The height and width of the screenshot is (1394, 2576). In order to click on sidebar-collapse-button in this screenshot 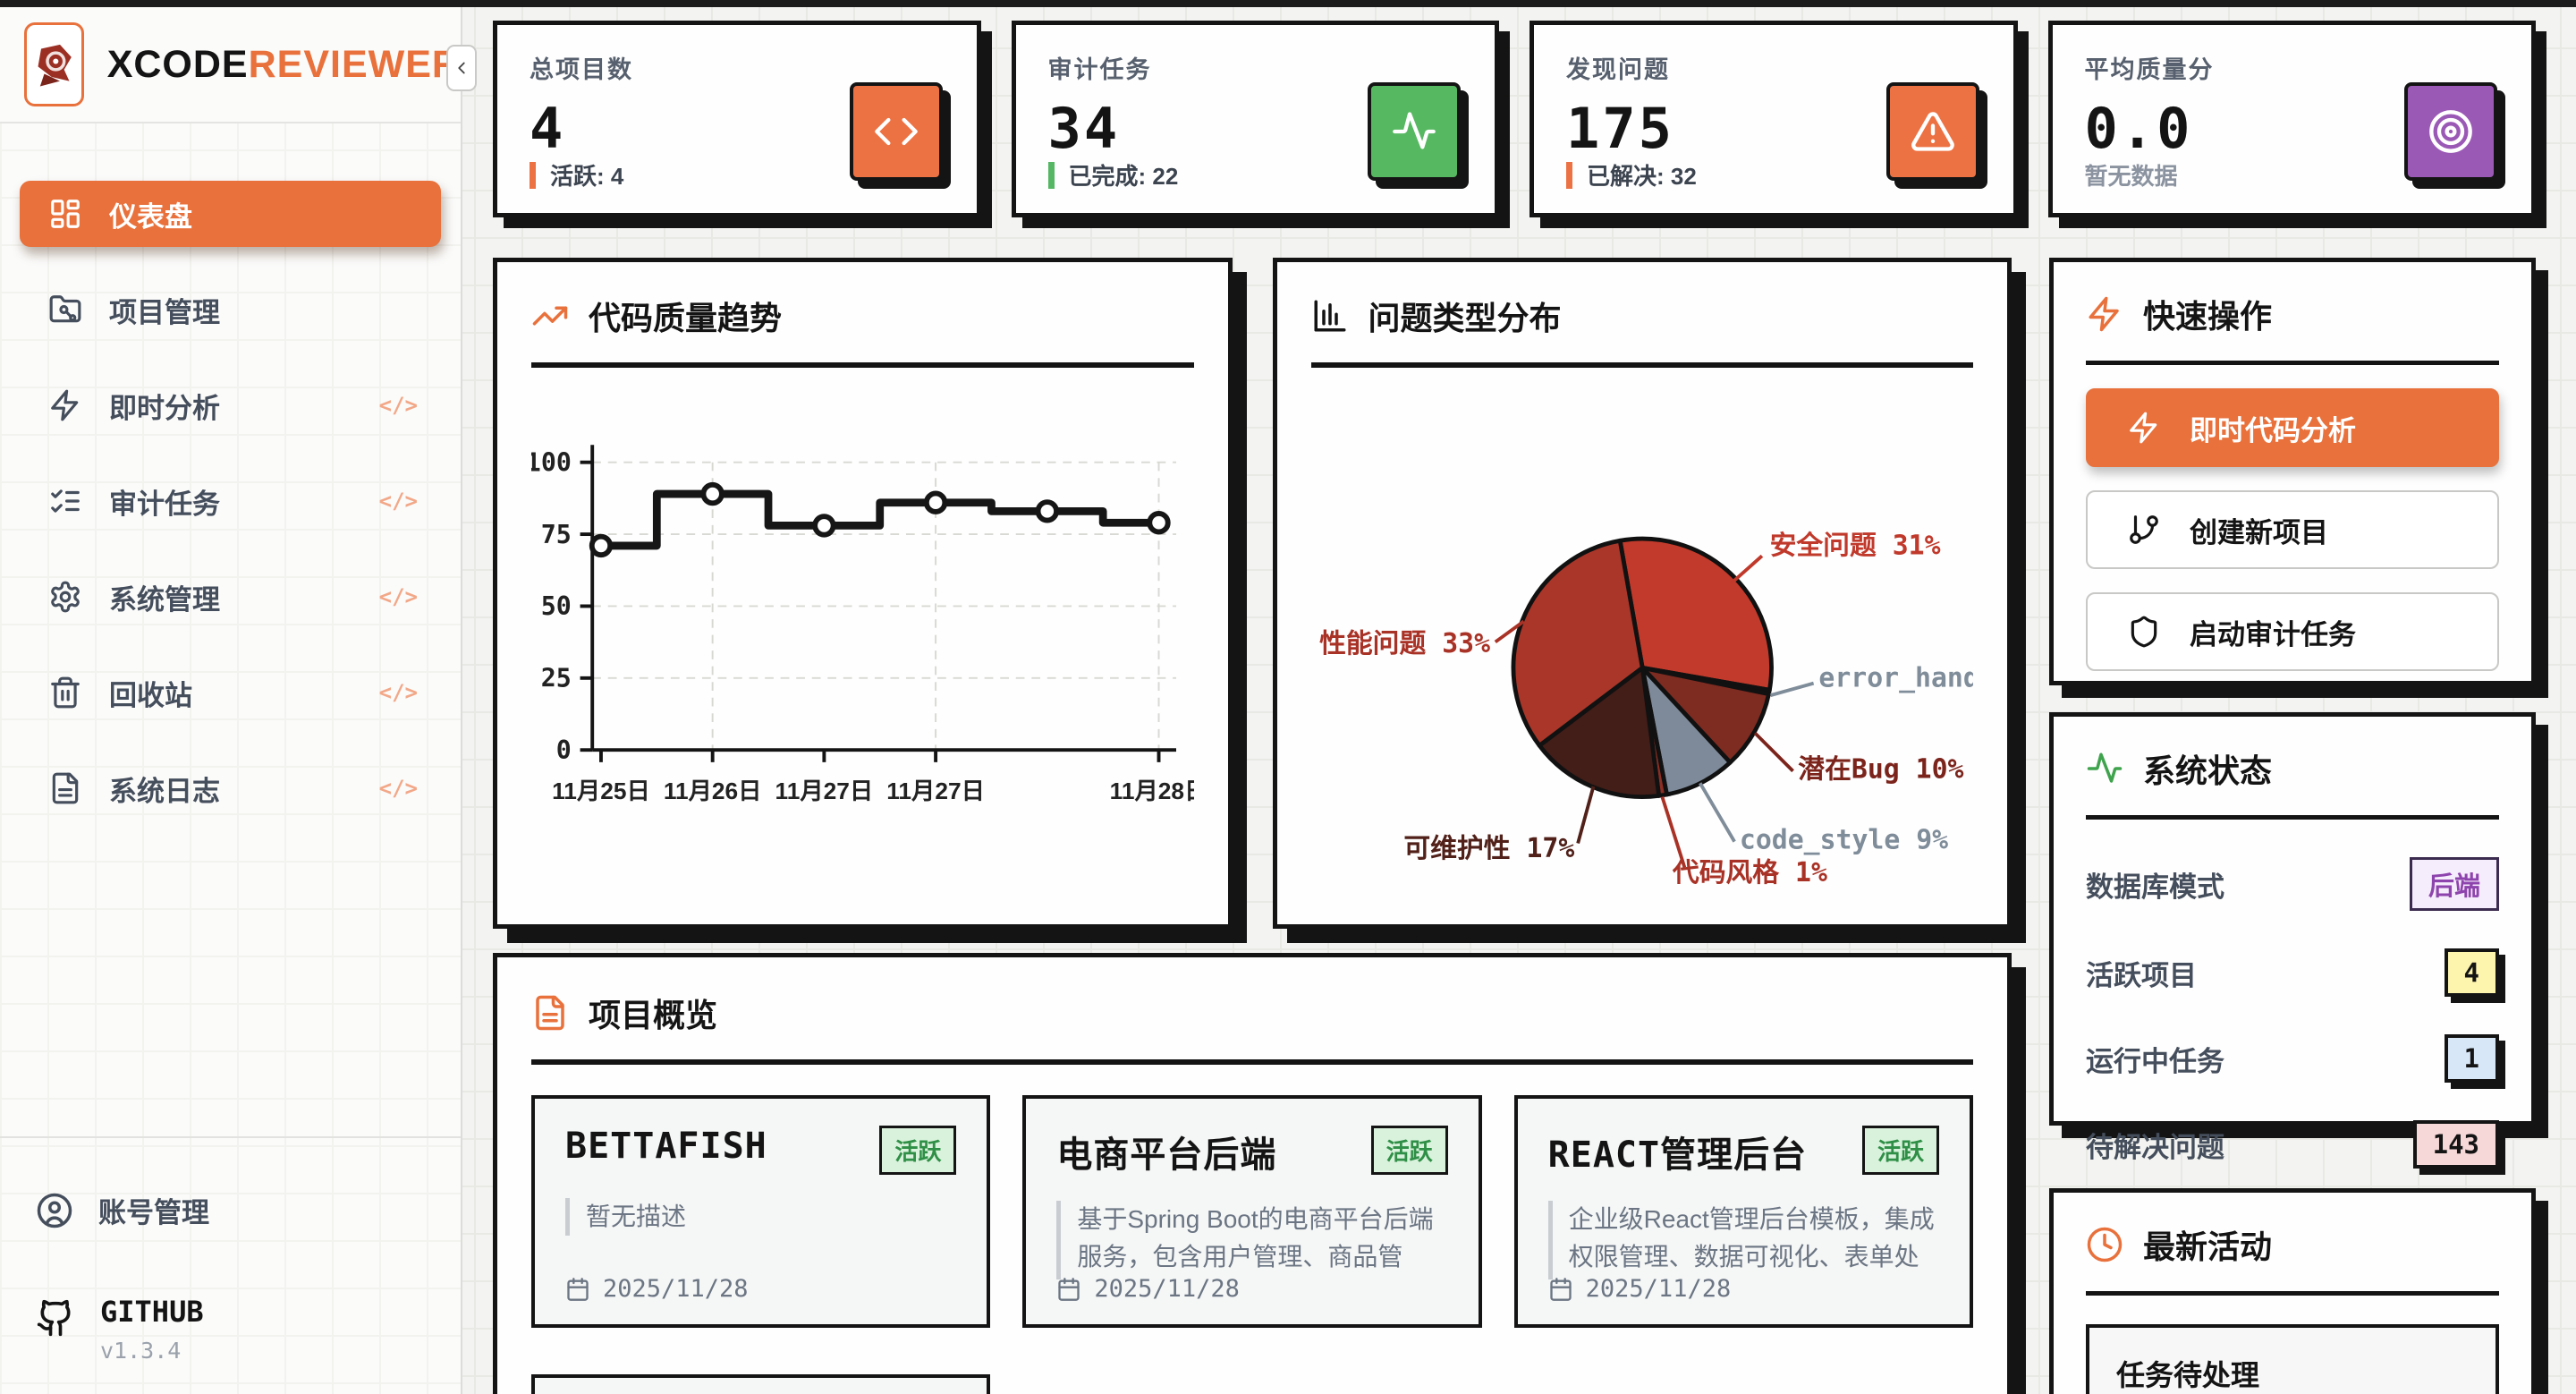, I will do `click(461, 68)`.